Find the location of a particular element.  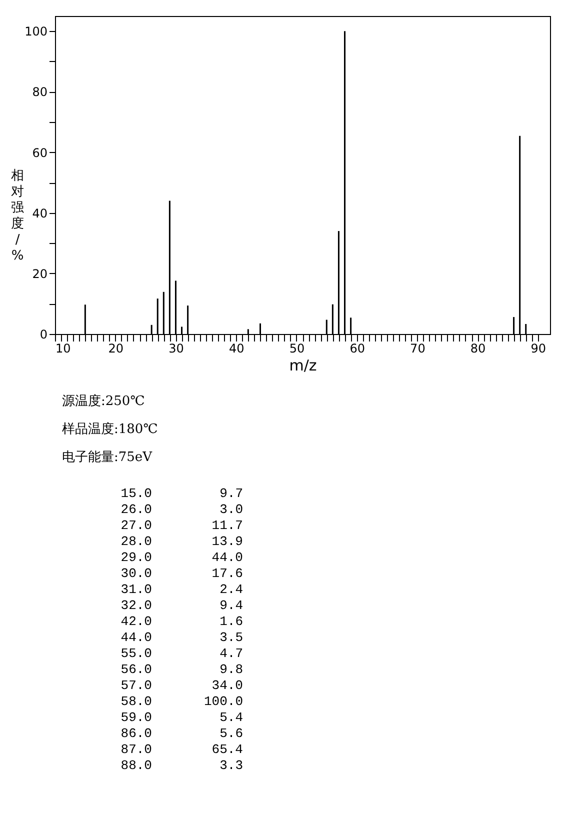

text: 3.3 is located at coordinates (231, 765).